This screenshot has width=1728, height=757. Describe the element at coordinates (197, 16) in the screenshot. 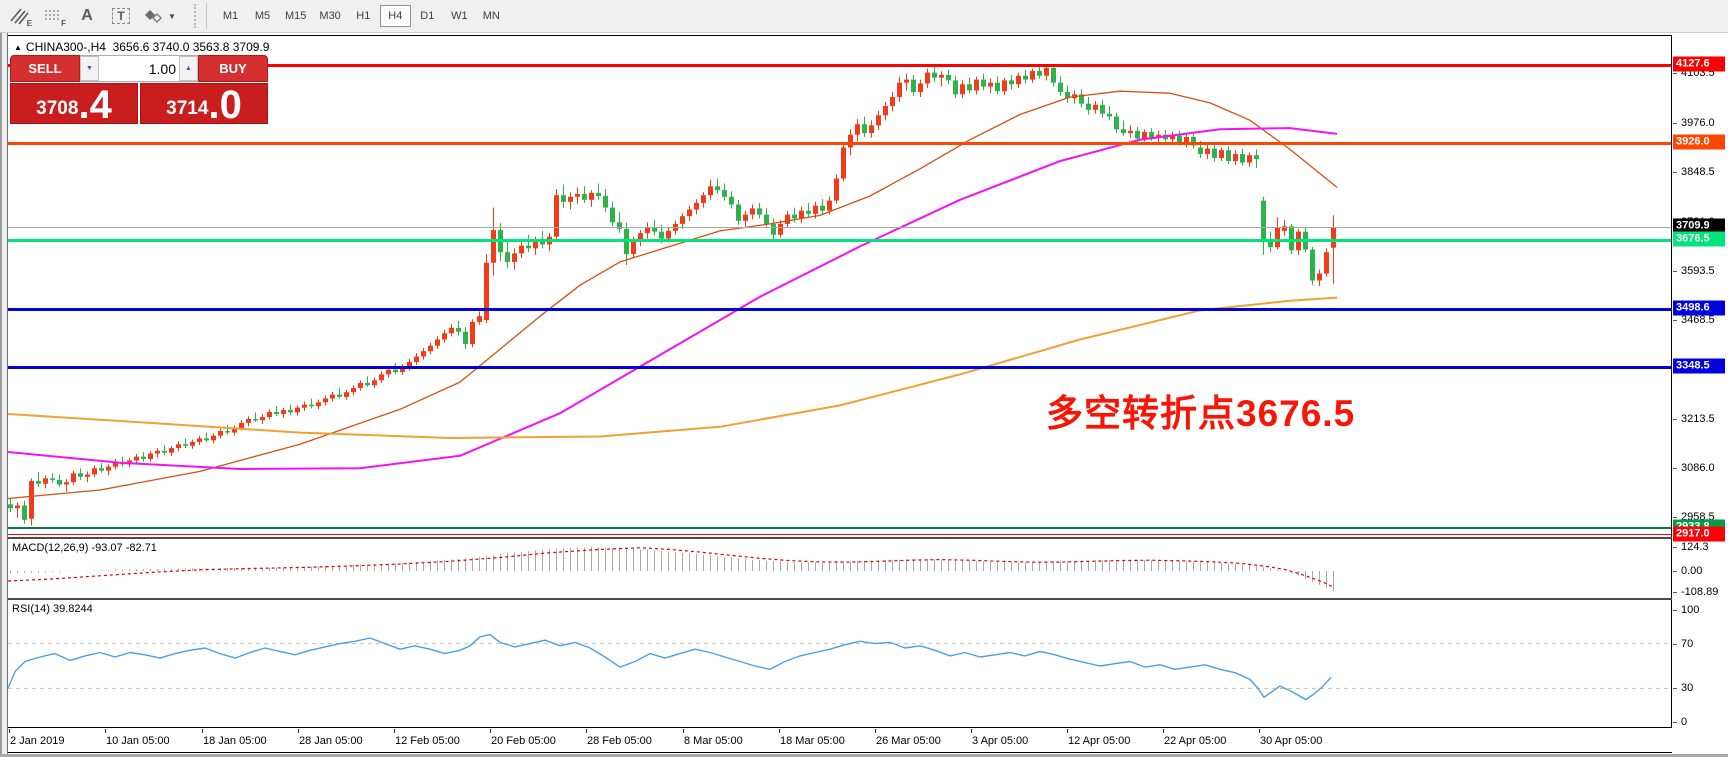

I see `toolbar-grip` at that location.